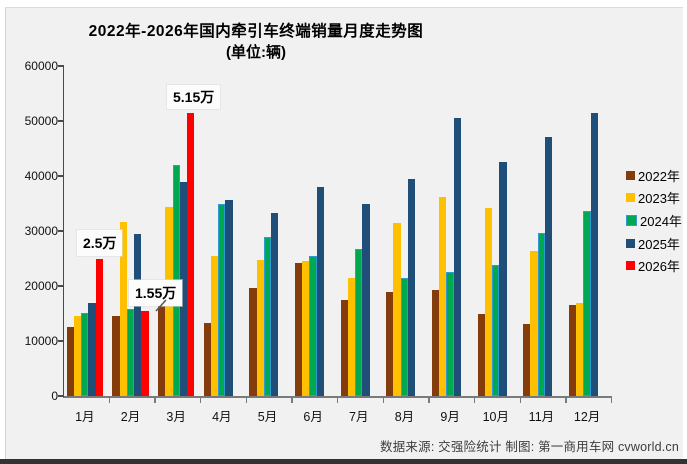 This screenshot has width=687, height=464. I want to click on legend-label-2023: 2023年, so click(659, 199).